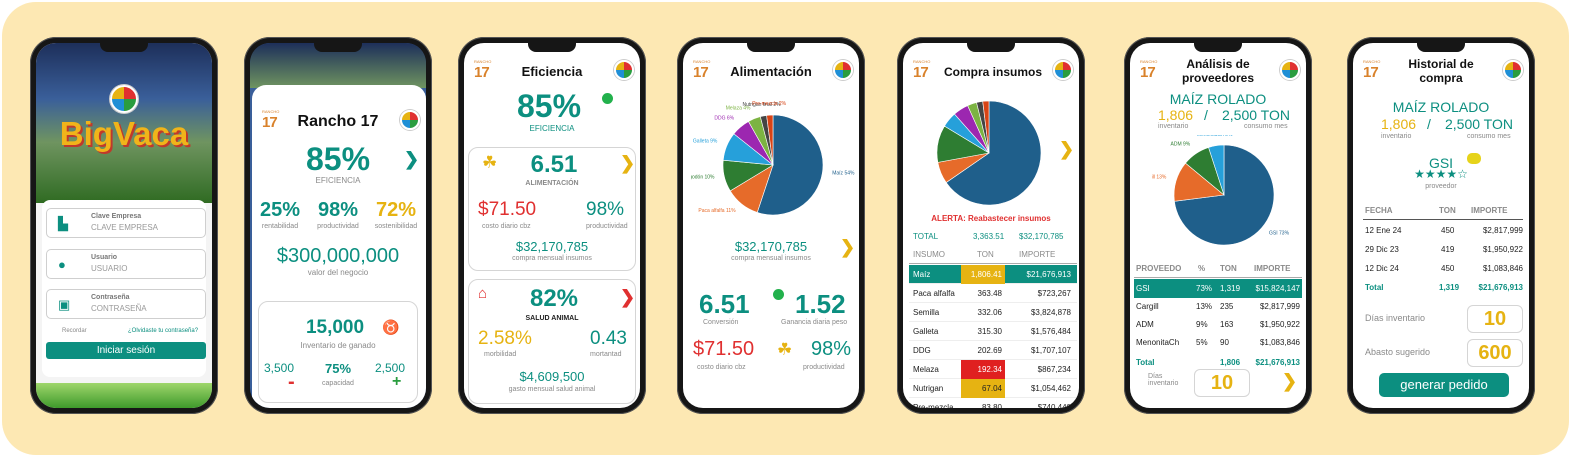  Describe the element at coordinates (104, 257) in the screenshot. I see `user-label: Usuario` at that location.